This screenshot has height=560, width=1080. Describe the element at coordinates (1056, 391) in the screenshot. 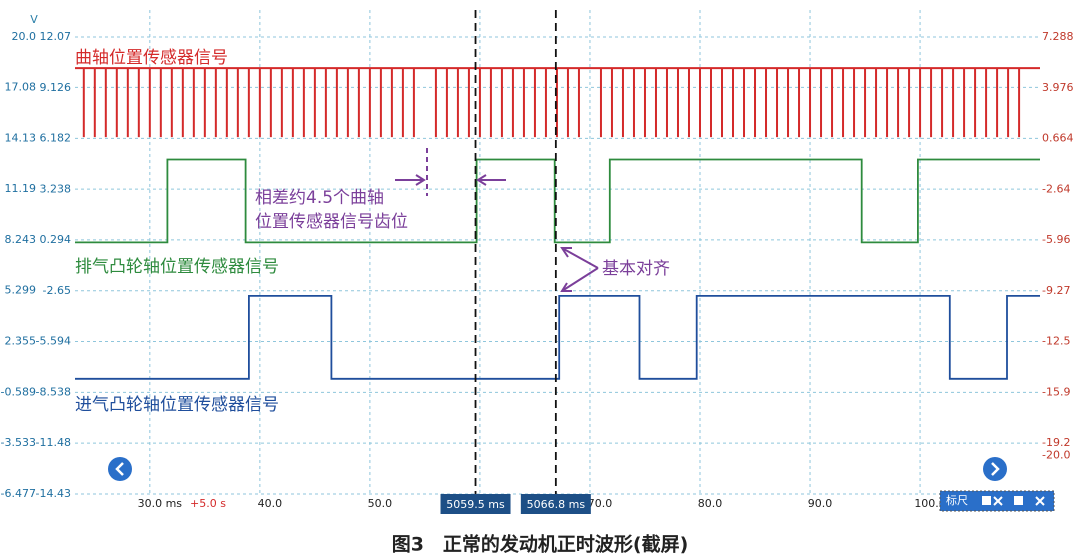

I see `y3-tick-label: -15.9` at that location.